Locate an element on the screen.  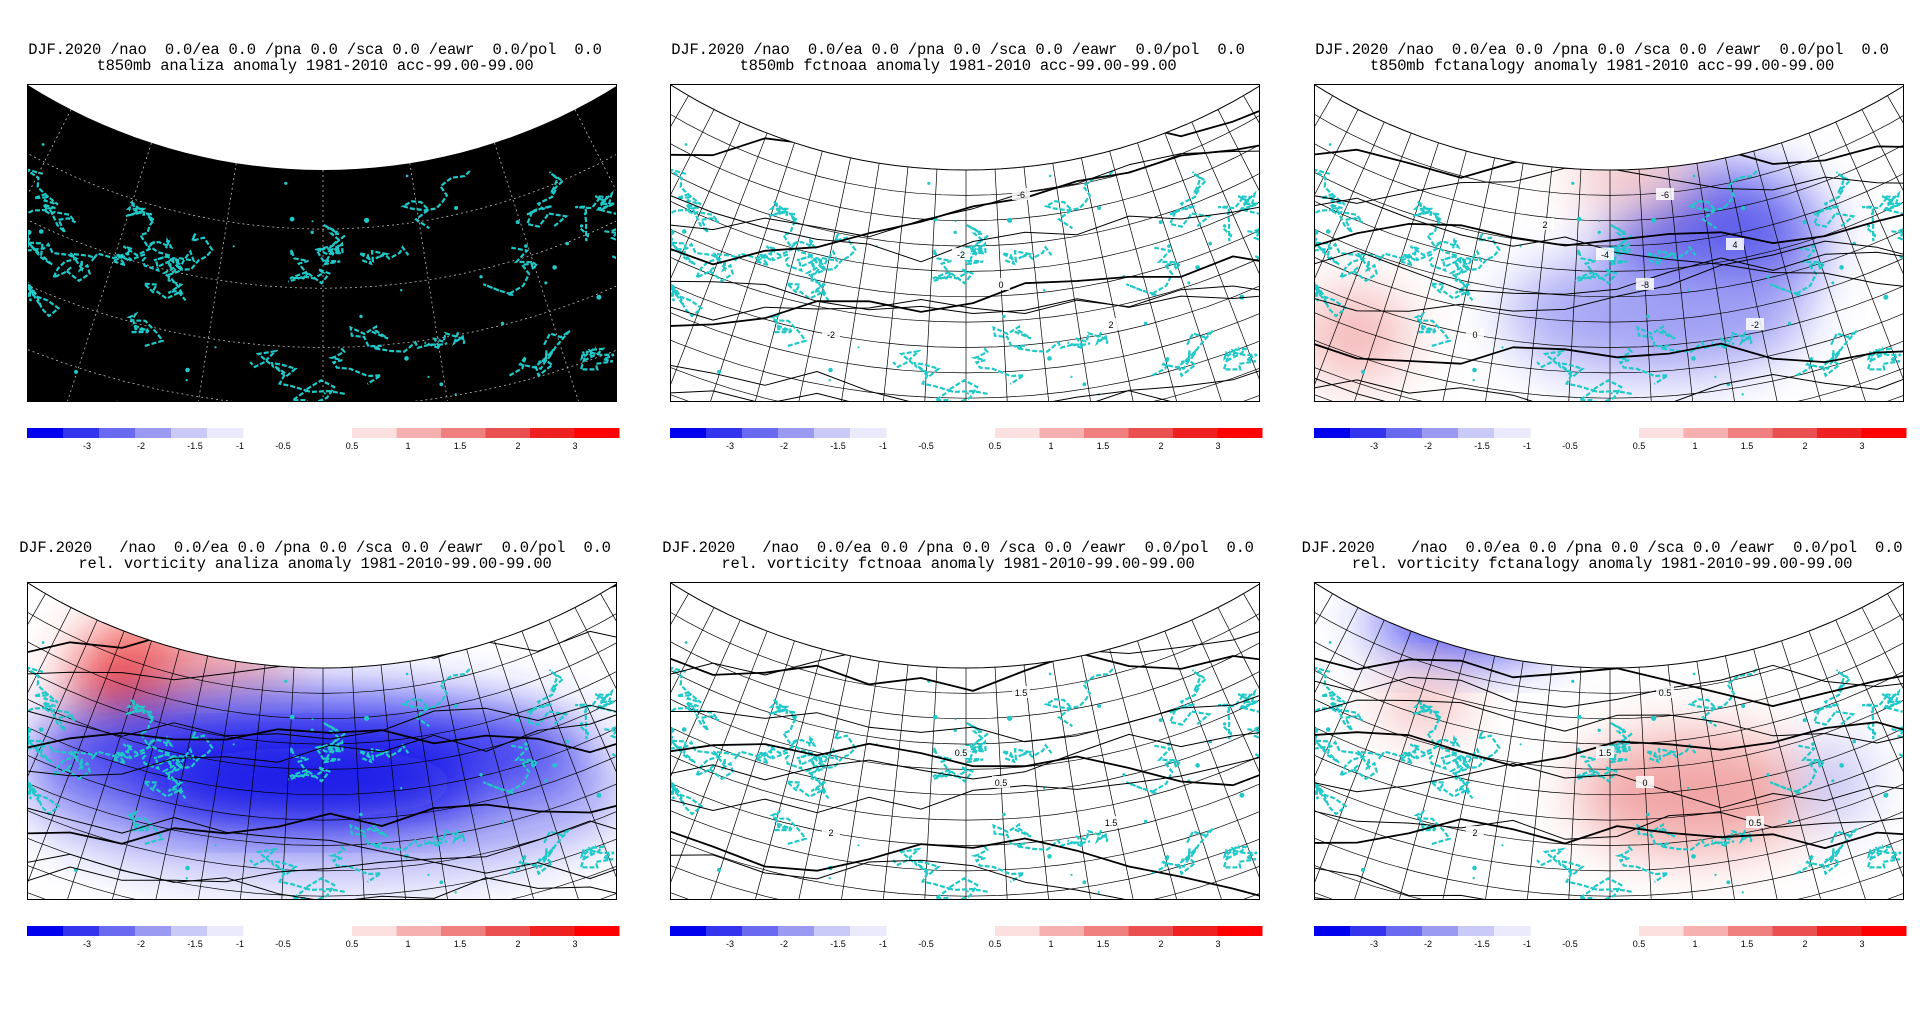
contour-label: 0 is located at coordinates (1644, 783).